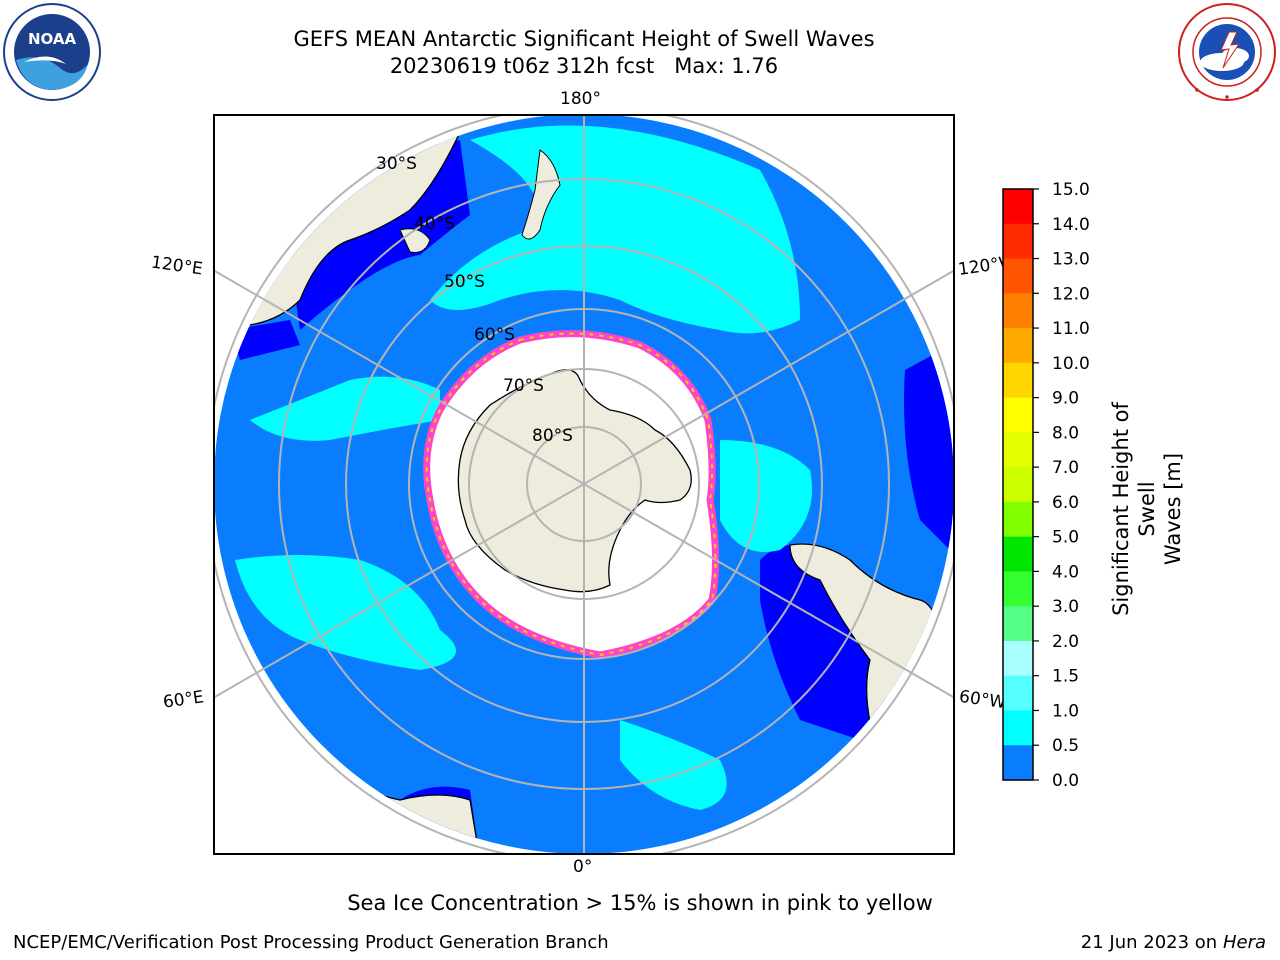 The width and height of the screenshot is (1280, 960). What do you see at coordinates (1065, 433) in the screenshot?
I see `colorbar-tick-label: 8.0` at bounding box center [1065, 433].